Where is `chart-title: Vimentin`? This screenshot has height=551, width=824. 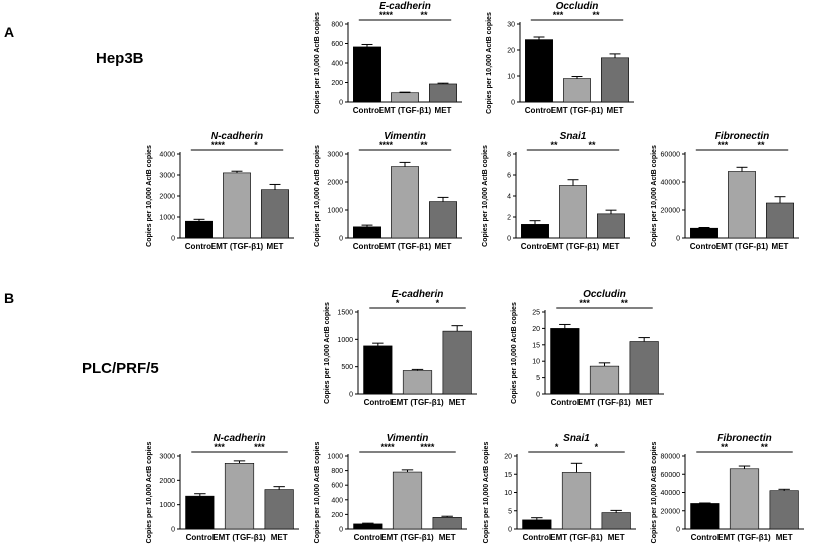
chart-title: Vimentin is located at coordinates (408, 438).